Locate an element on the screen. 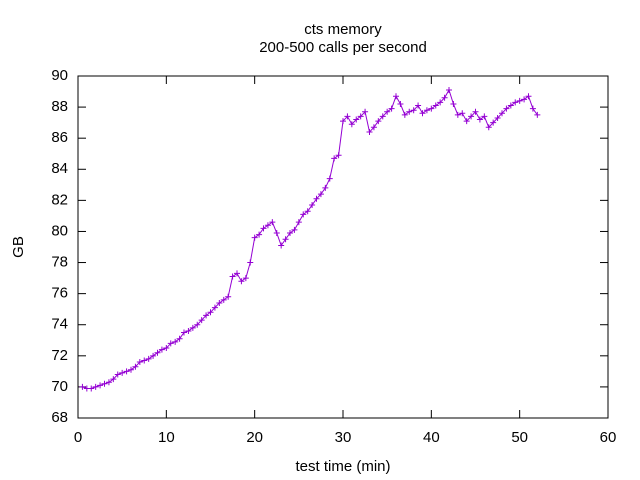 Image resolution: width=640 pixels, height=480 pixels. y-axis-label: GB is located at coordinates (18, 247).